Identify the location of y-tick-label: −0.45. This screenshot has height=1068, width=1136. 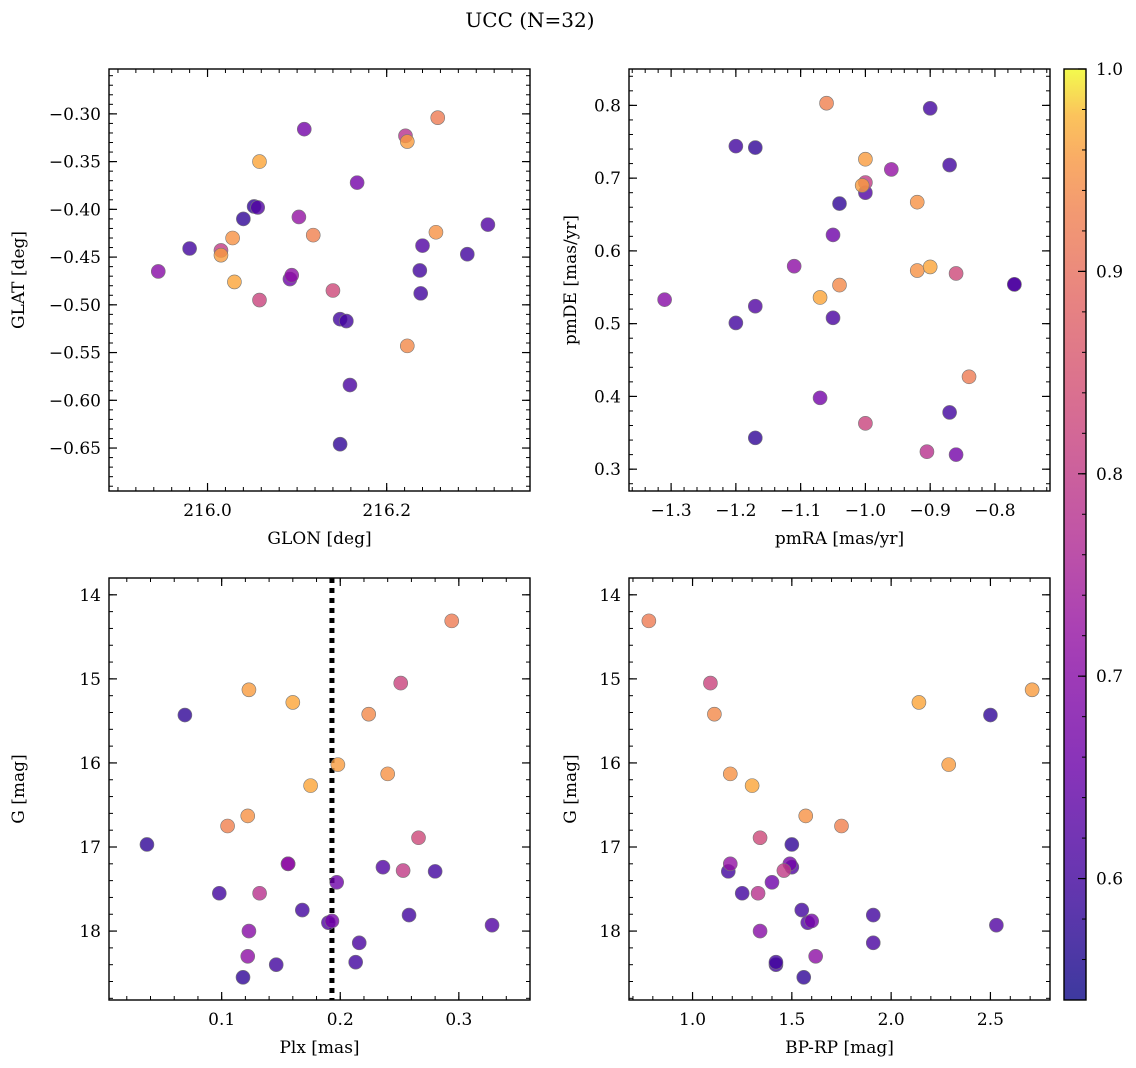
(75, 258).